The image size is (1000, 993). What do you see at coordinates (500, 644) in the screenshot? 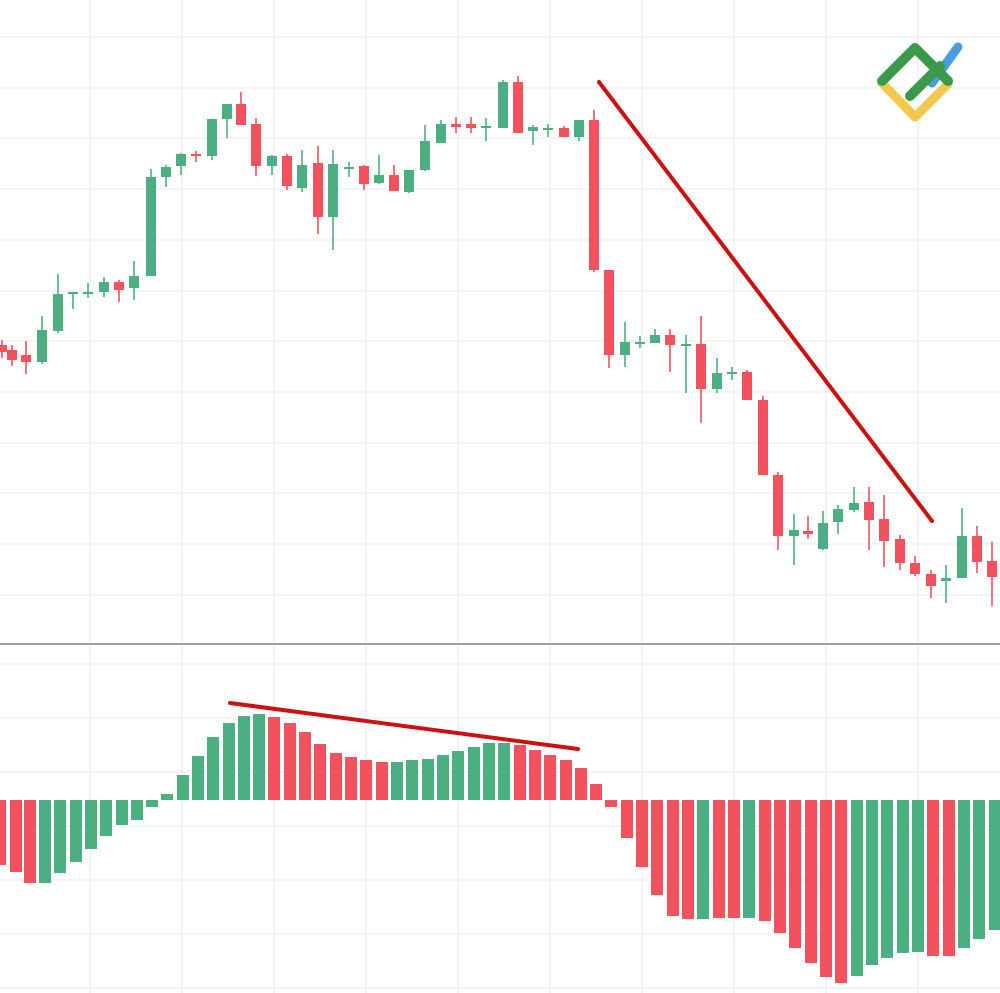
I see `panel-separator` at bounding box center [500, 644].